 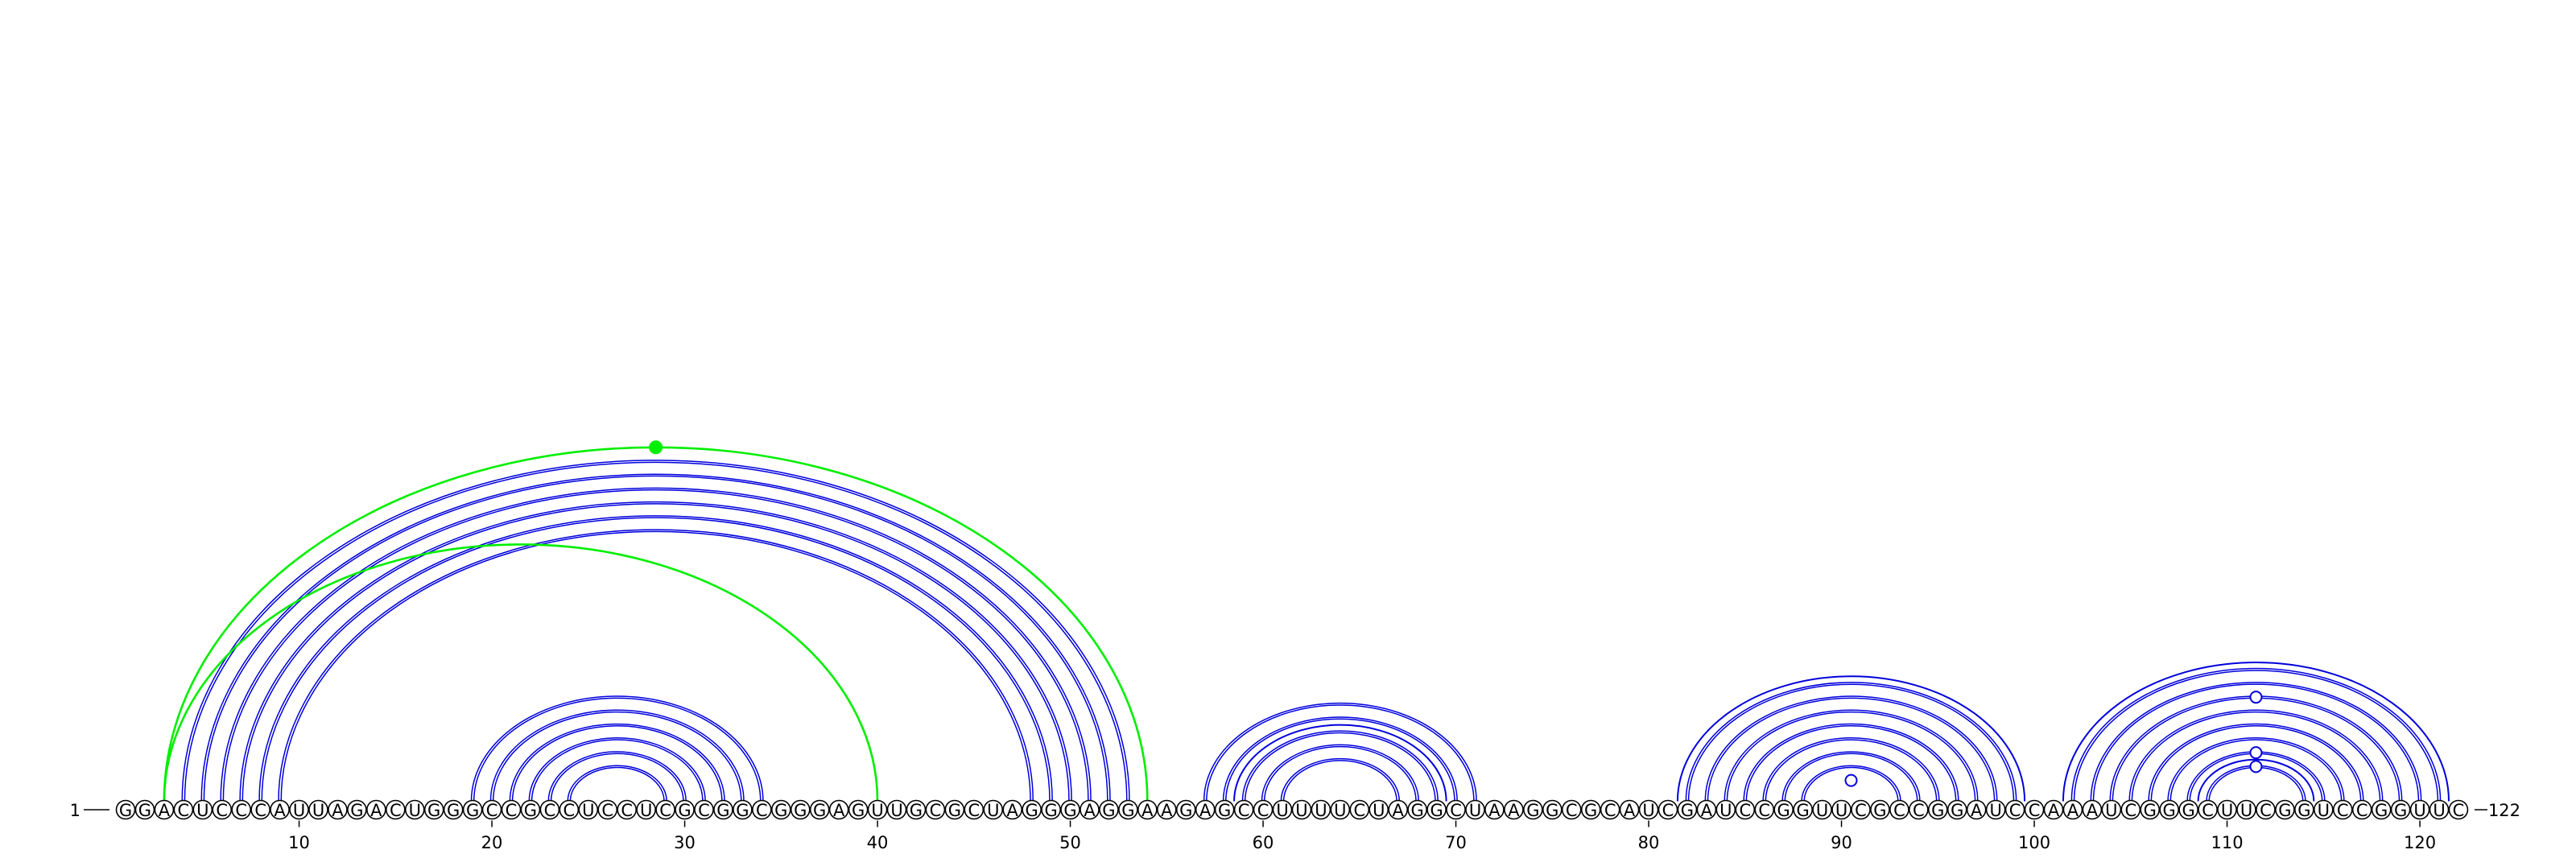 What do you see at coordinates (2034, 842) in the screenshot?
I see `tick-label: 100` at bounding box center [2034, 842].